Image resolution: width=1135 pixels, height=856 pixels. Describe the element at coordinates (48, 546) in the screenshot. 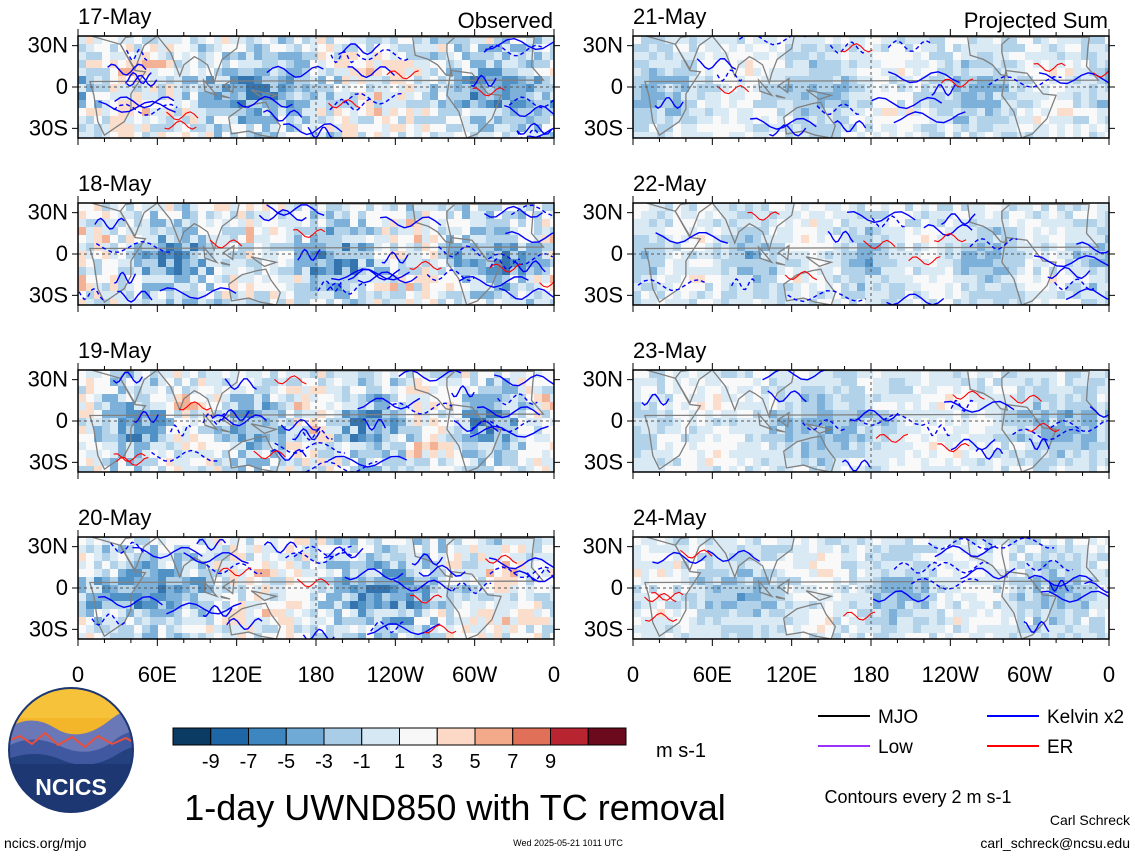

I see `y-tick-label: 30N` at that location.